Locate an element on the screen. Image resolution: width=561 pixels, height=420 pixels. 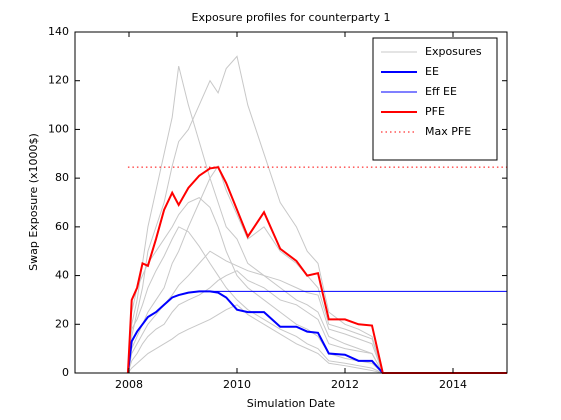
y-tick-label: 20 is located at coordinates (62, 323).